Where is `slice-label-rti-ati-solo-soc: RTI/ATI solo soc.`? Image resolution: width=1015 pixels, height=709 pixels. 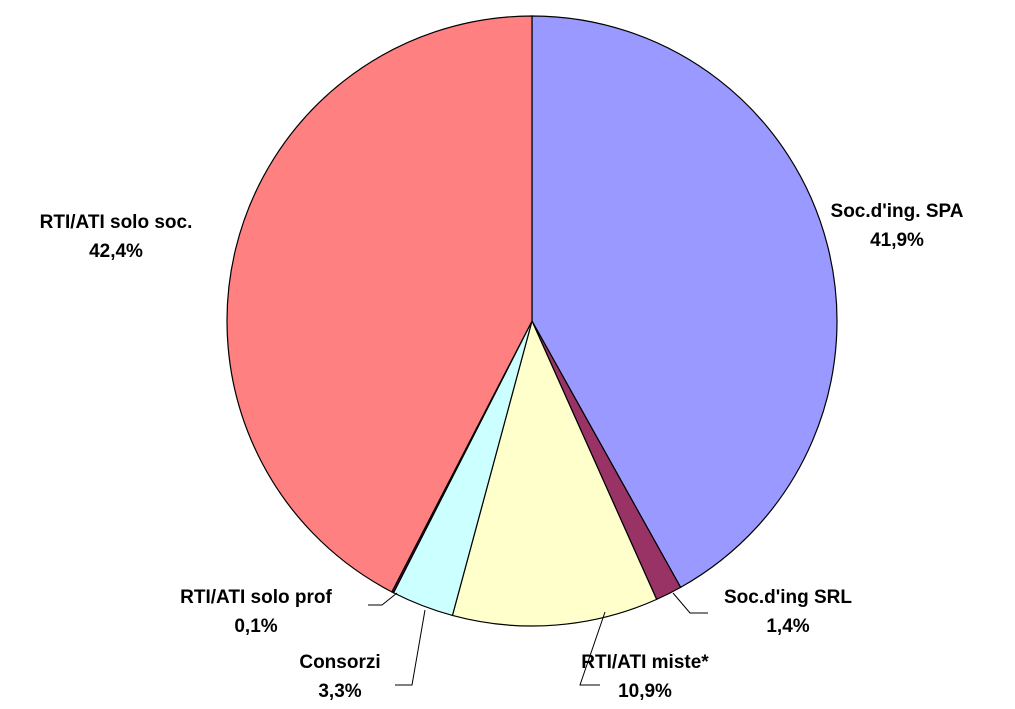
slice-label-rti-ati-solo-soc: RTI/ATI solo soc. is located at coordinates (116, 222).